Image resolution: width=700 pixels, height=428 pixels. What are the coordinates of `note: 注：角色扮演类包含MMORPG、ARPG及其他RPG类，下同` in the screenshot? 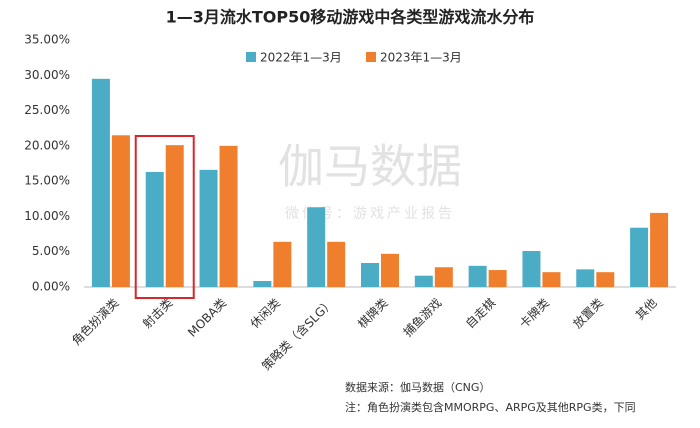 It's located at (490, 407).